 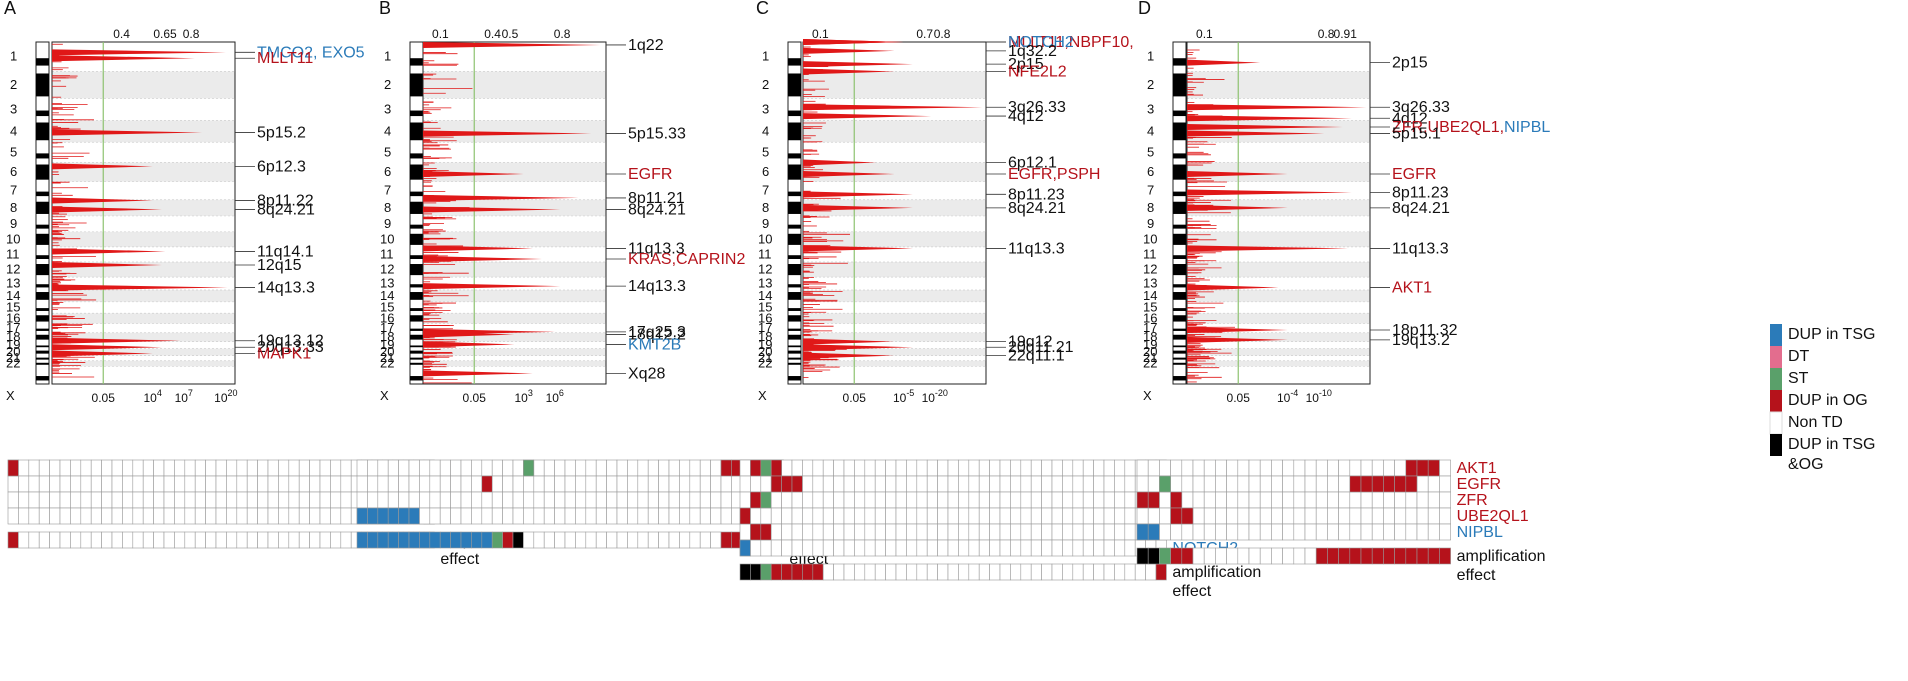 What do you see at coordinates (1144, 9) in the screenshot?
I see `panel-letter-D: D` at bounding box center [1144, 9].